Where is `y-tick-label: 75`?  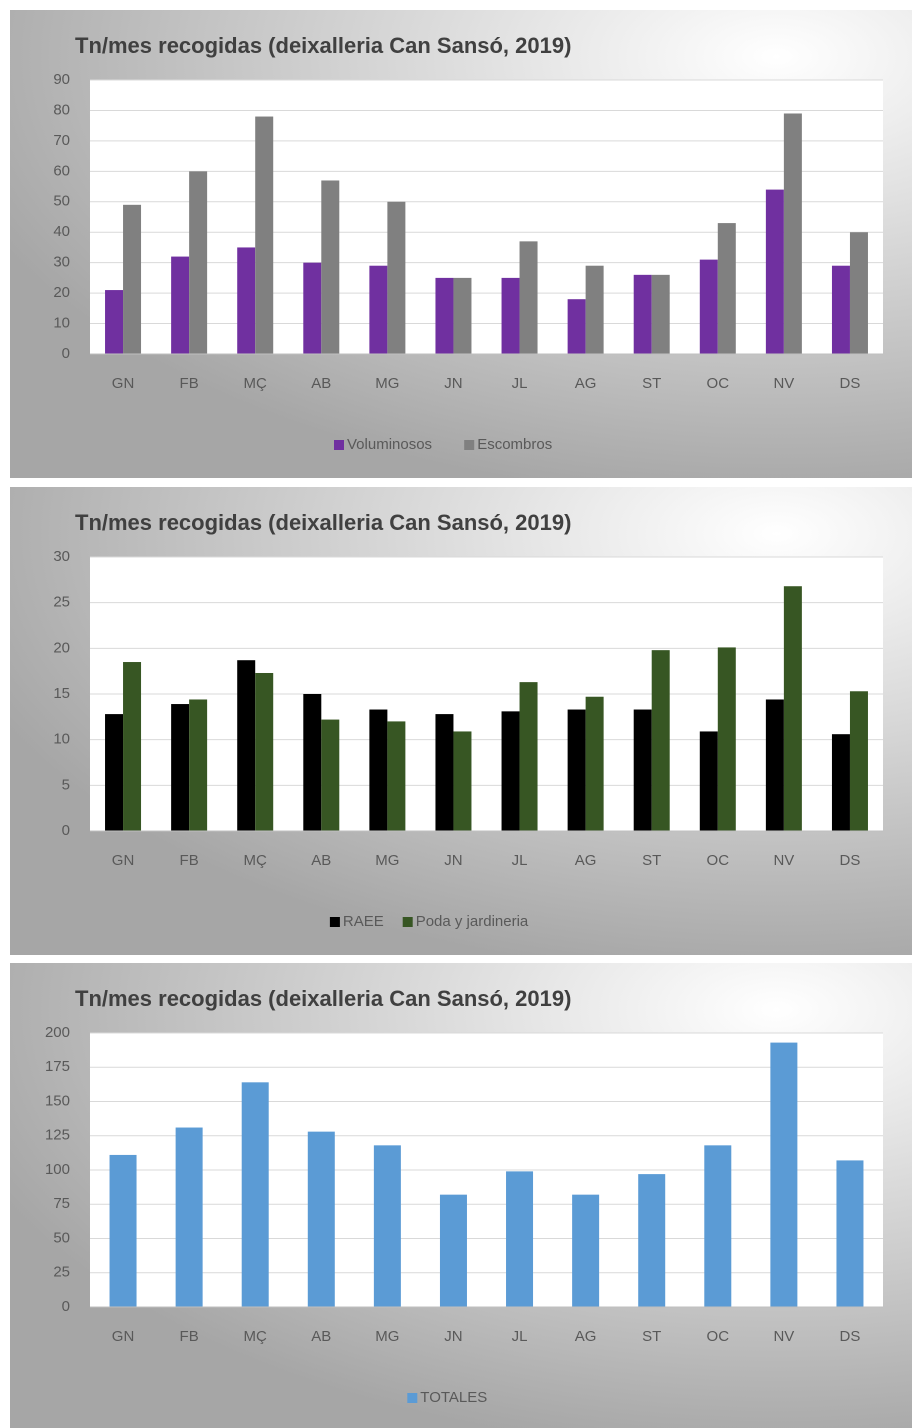
y-tick-label: 75 is located at coordinates (61, 1203).